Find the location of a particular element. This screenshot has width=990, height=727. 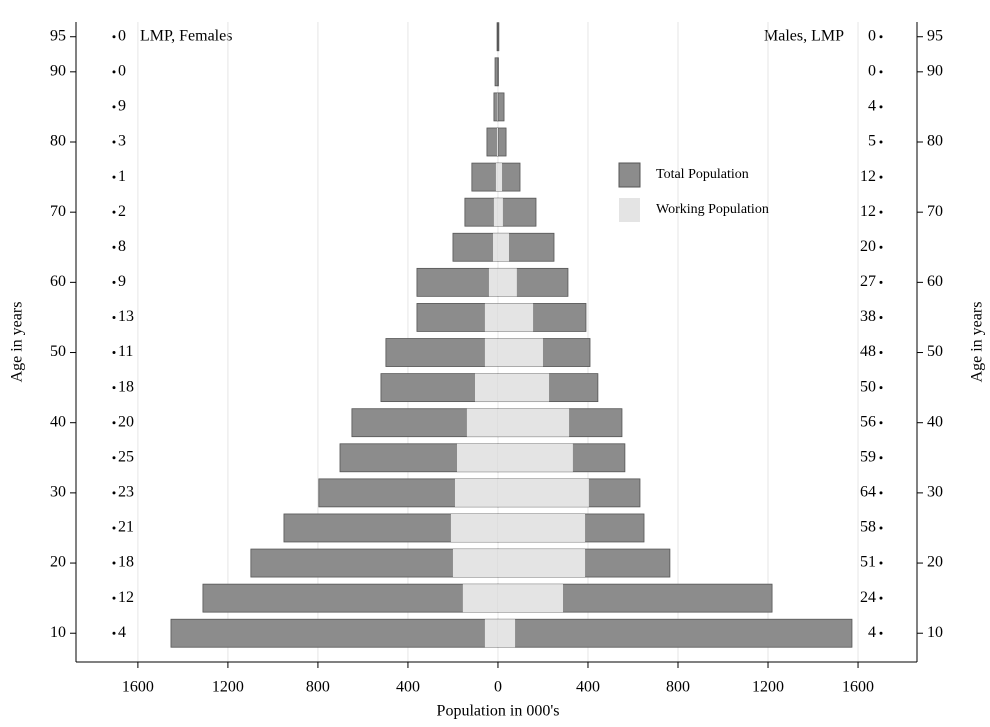

y-tick-label: 10 is located at coordinates (58, 632).